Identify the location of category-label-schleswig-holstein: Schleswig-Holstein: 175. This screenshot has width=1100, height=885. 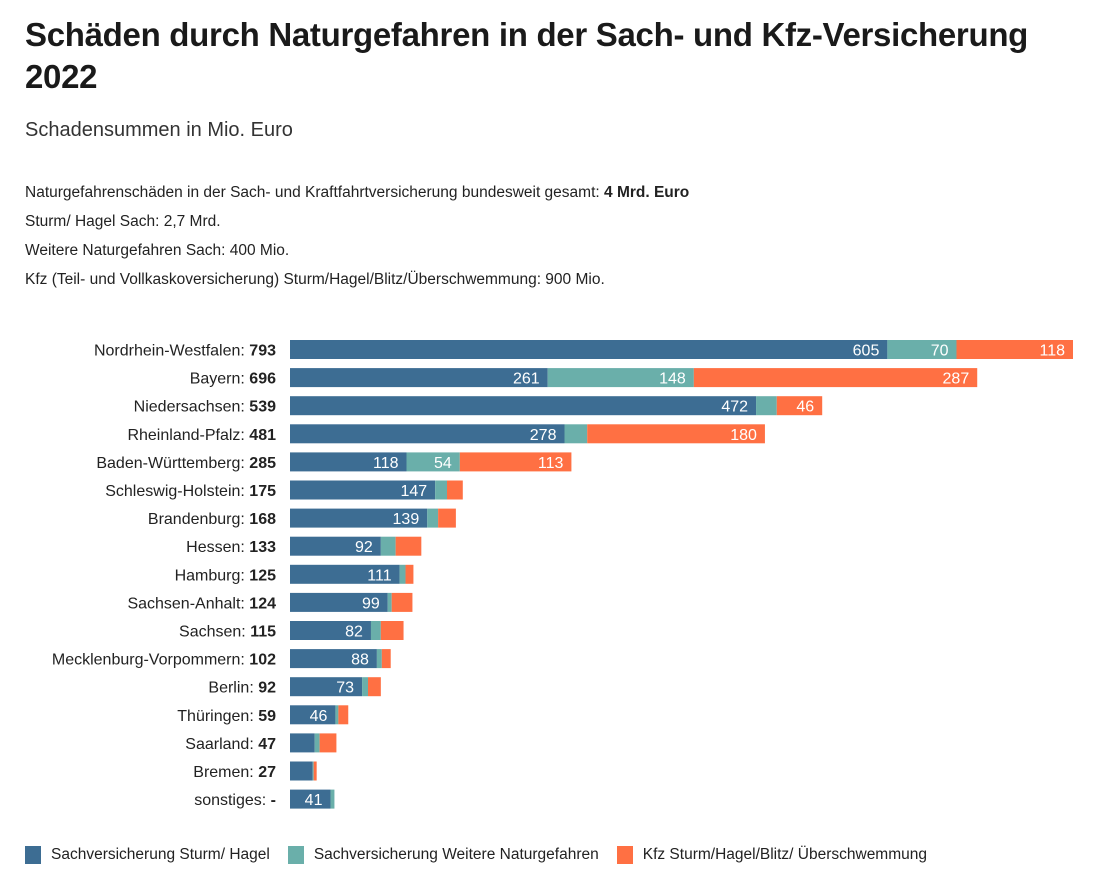
(190, 491).